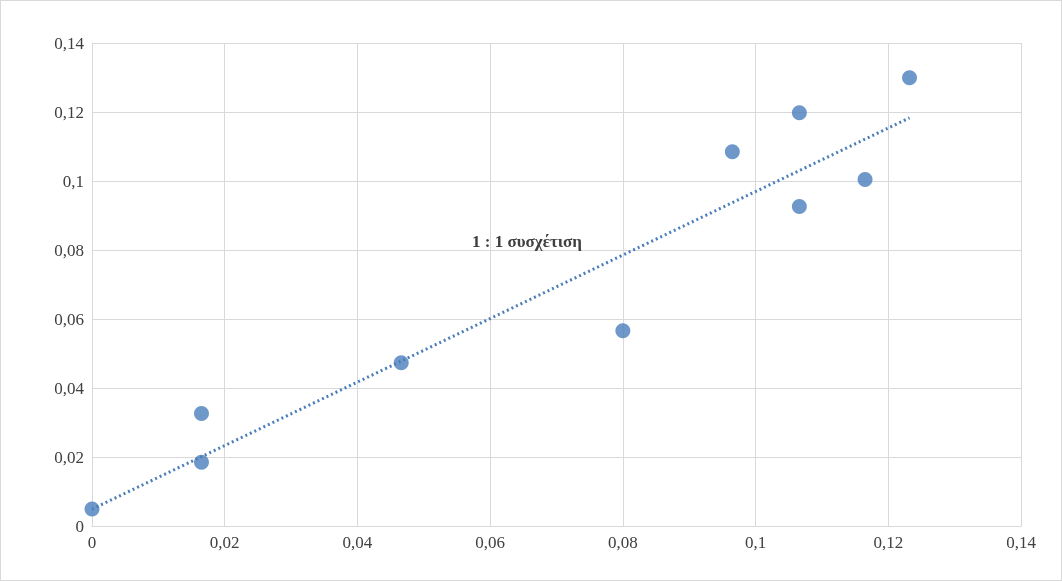 The width and height of the screenshot is (1062, 581). Describe the element at coordinates (490, 542) in the screenshot. I see `x-tick-label: 0,06` at that location.